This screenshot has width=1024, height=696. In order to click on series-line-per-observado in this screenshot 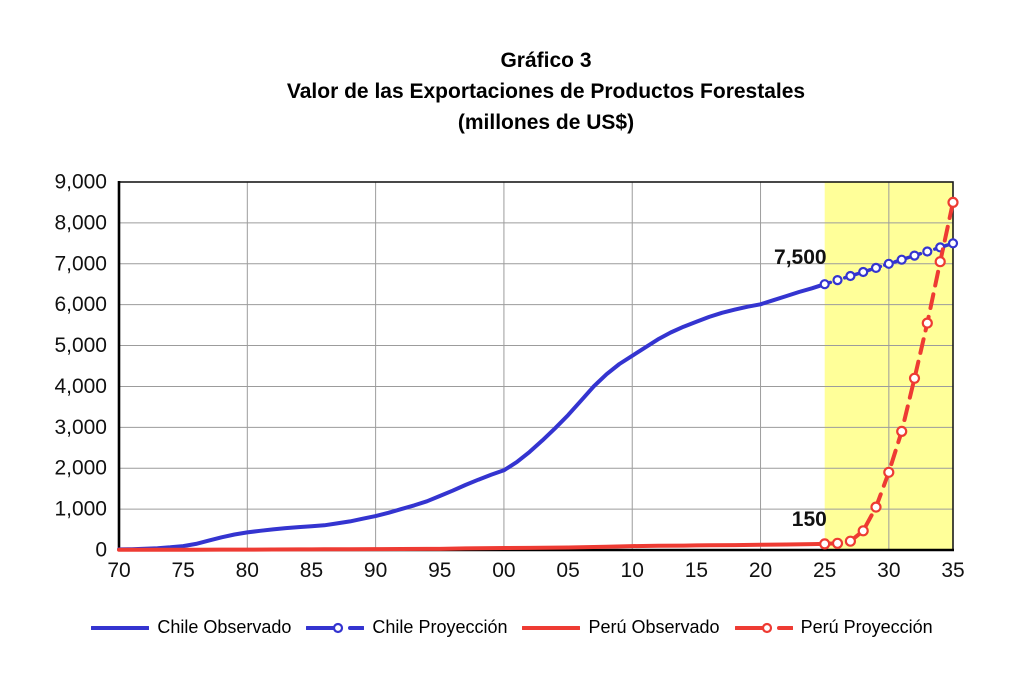, I will do `click(472, 546)`.